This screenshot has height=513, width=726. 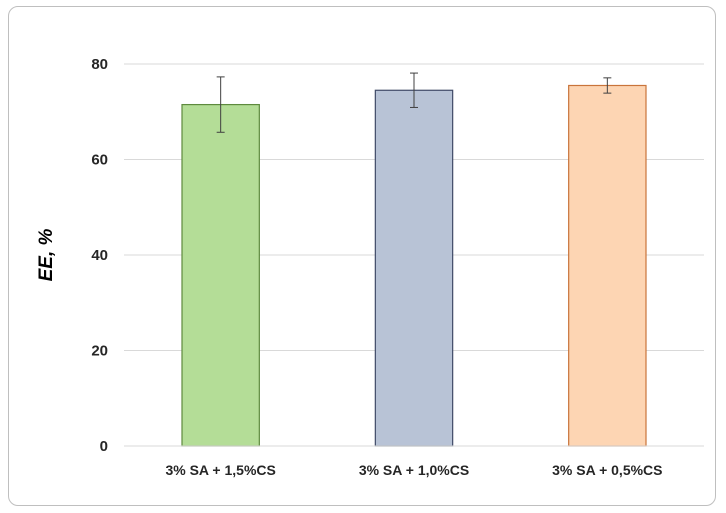 I want to click on y-axis-ticks: 0 20 40 60 80, so click(x=99, y=255).